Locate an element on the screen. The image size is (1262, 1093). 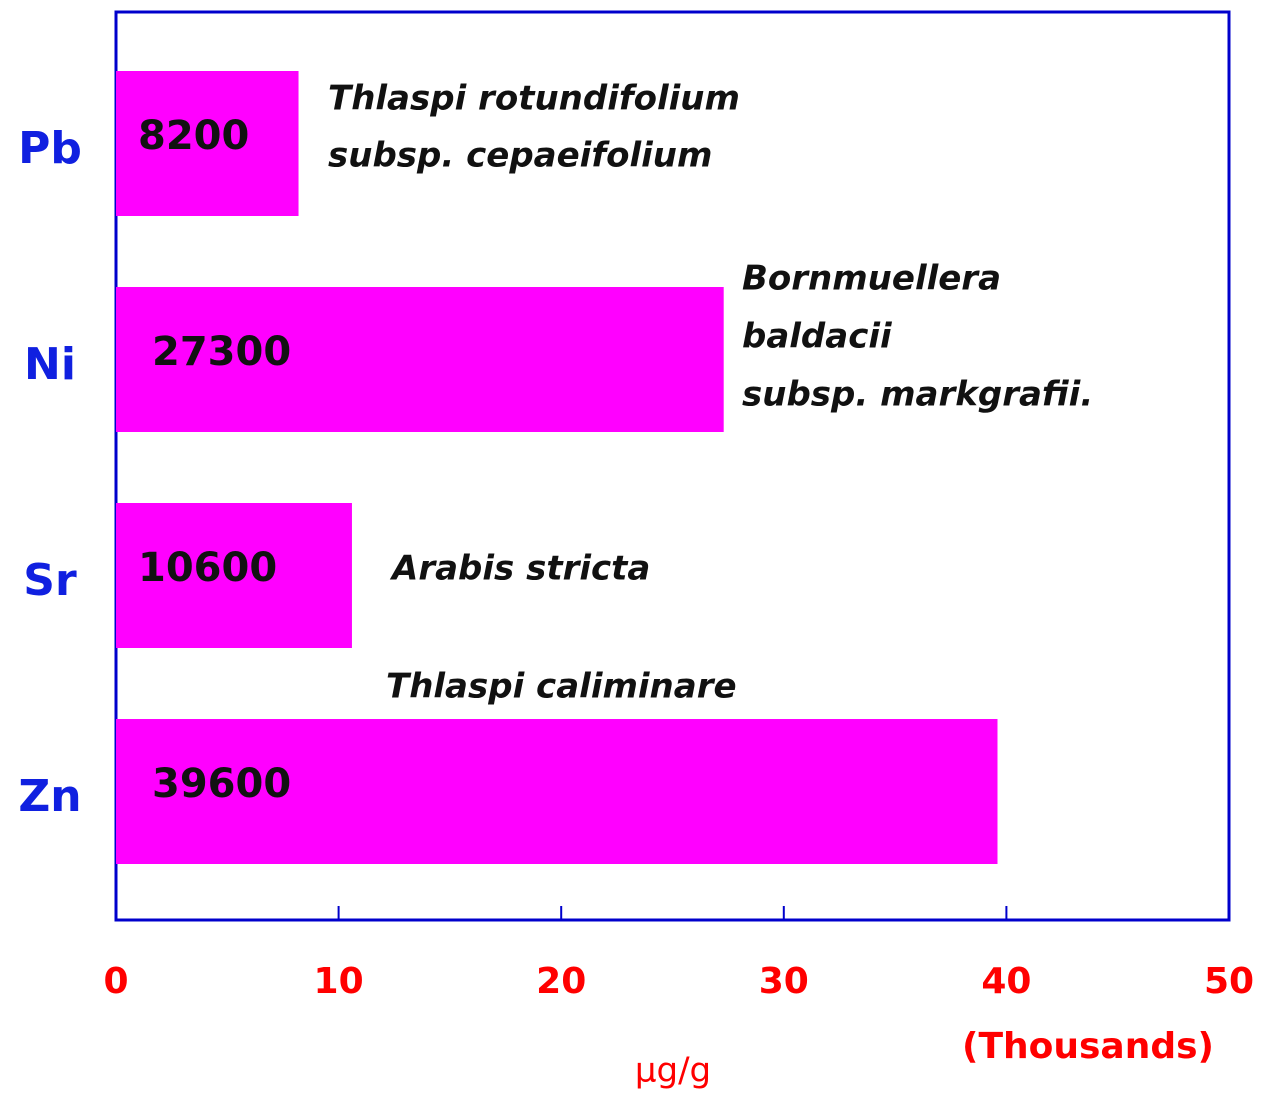
category-label: Pb is located at coordinates (50, 148).